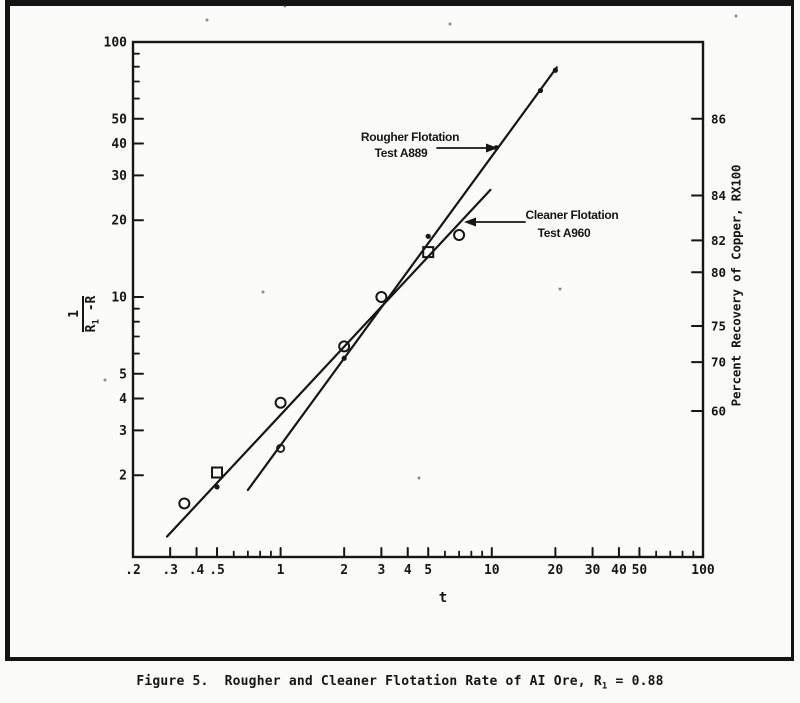 The width and height of the screenshot is (800, 703). What do you see at coordinates (708, 265) in the screenshot?
I see `y-axis-right: 86 84 82 80 75 70 60` at bounding box center [708, 265].